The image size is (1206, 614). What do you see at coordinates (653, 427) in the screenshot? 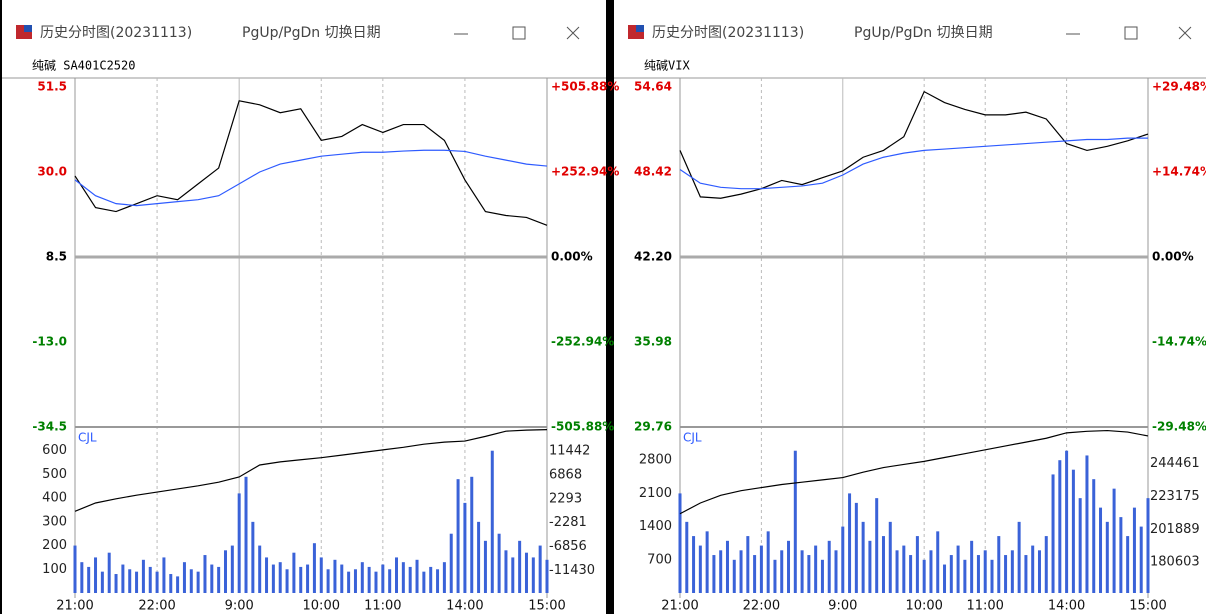
I see `y-tick-label: 29.76` at bounding box center [653, 427].